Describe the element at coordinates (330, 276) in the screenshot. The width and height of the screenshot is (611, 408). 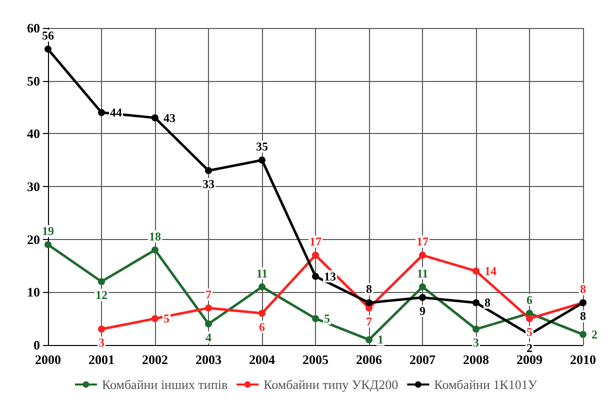
I see `data-label: 13` at that location.